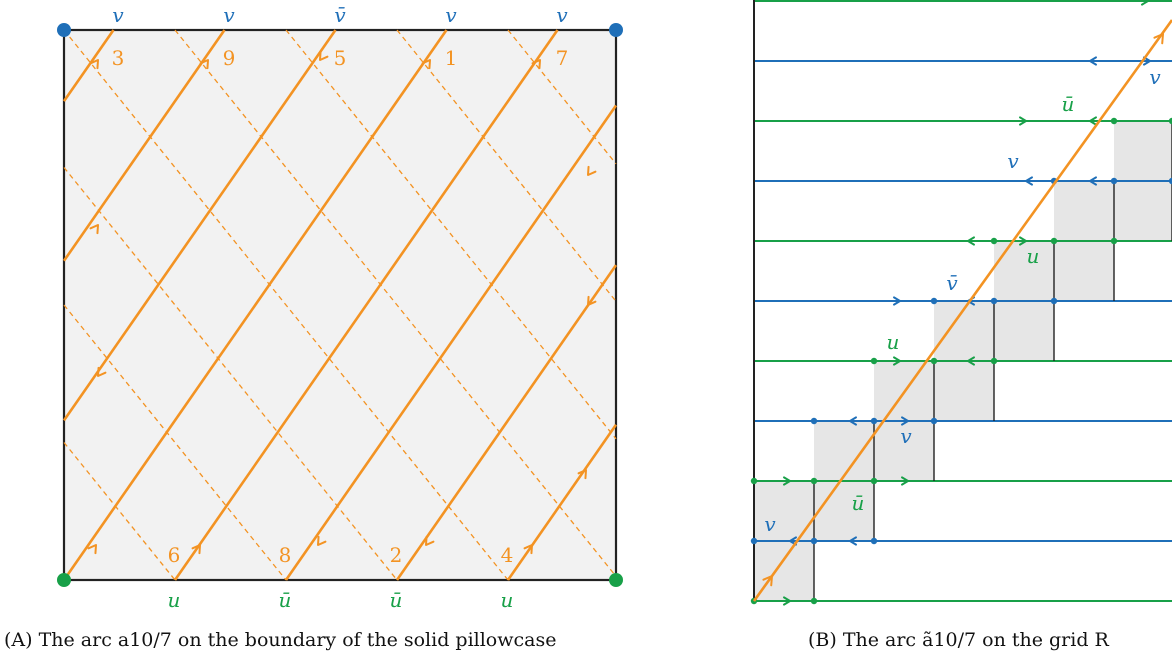 This screenshot has width=1172, height=658. I want to click on arc-number: 6, so click(174, 555).